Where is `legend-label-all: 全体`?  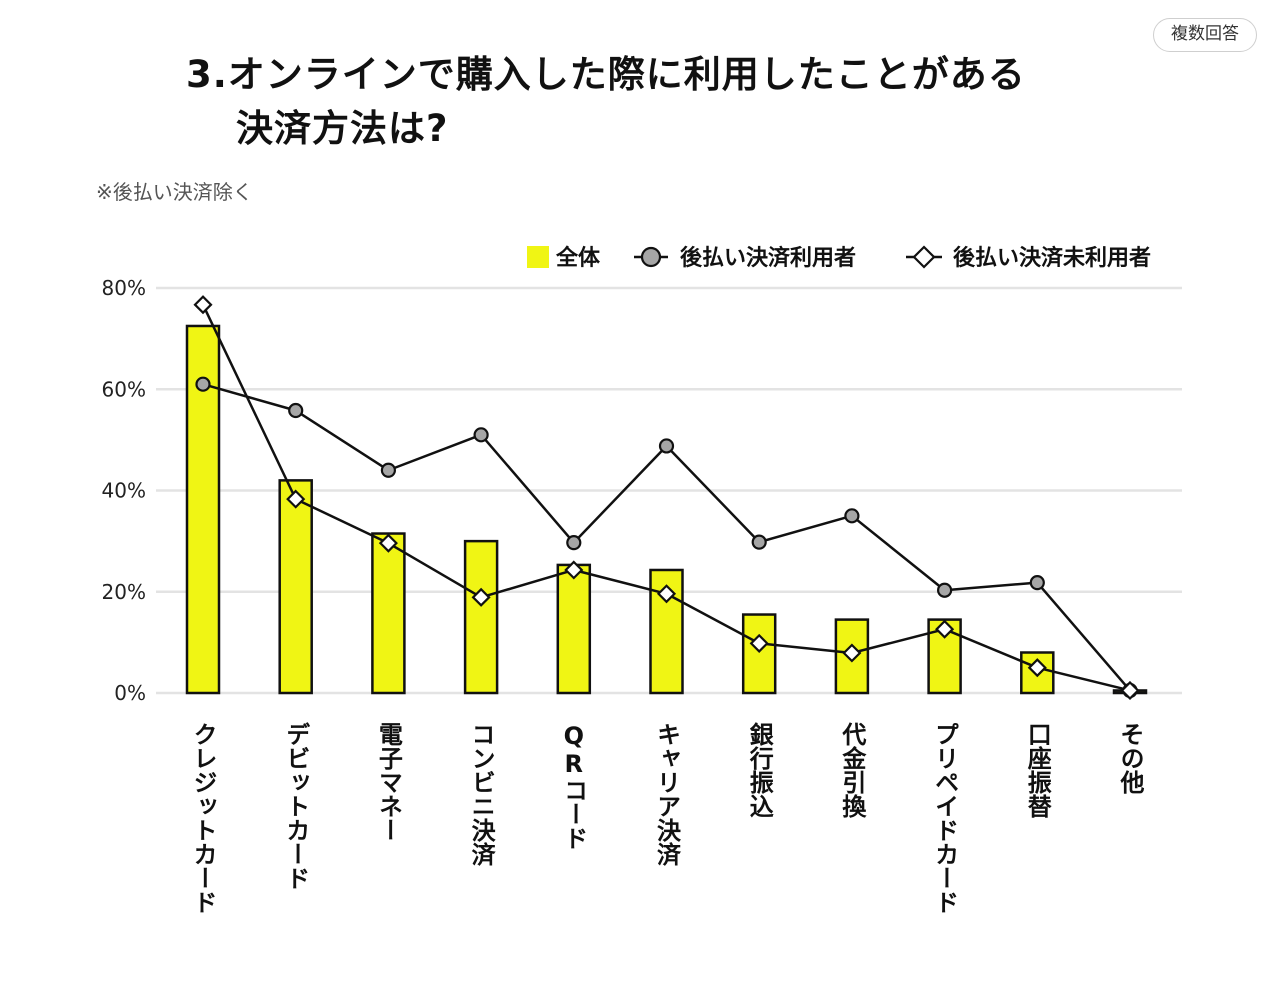
legend-label-all: 全体 is located at coordinates (578, 258).